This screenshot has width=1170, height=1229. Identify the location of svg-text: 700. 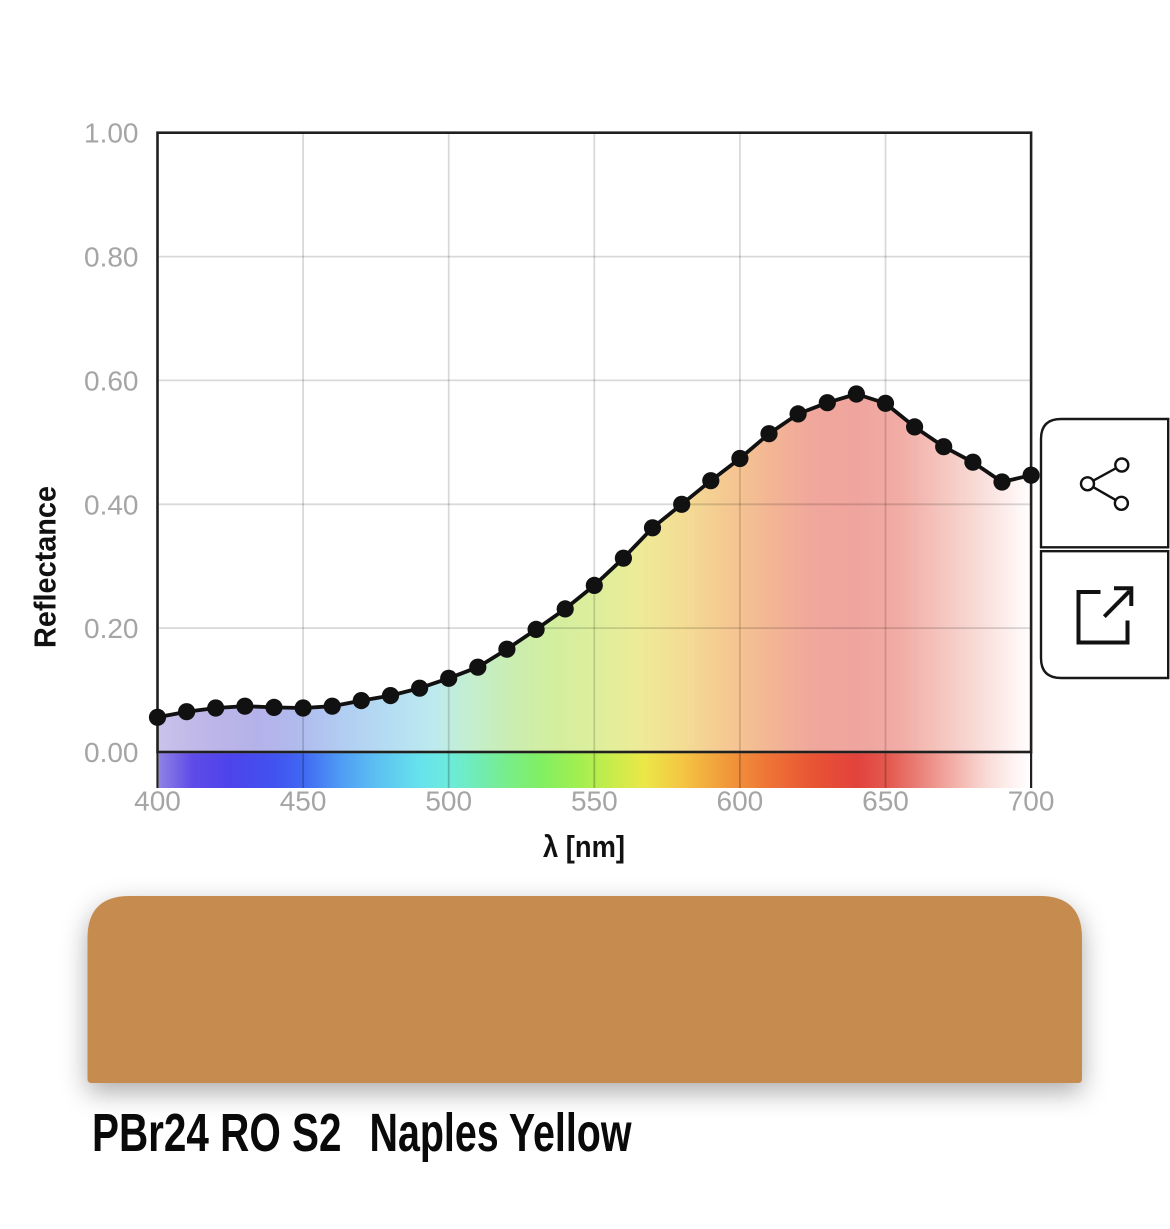
(1031, 801).